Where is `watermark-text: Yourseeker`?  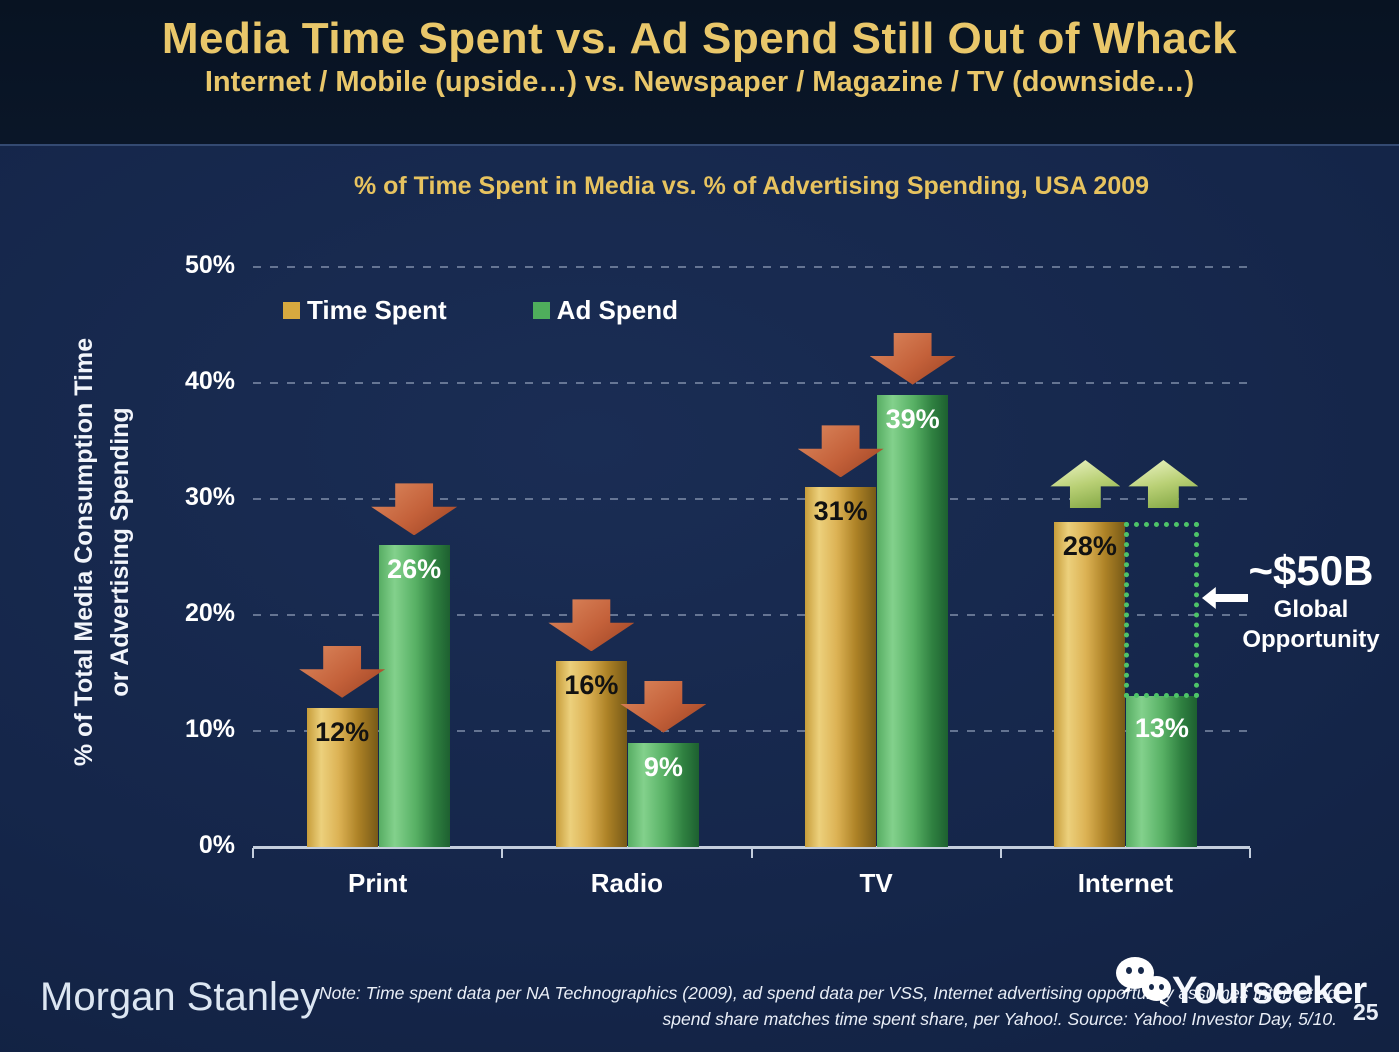
watermark-text: Yourseeker is located at coordinates (1269, 991).